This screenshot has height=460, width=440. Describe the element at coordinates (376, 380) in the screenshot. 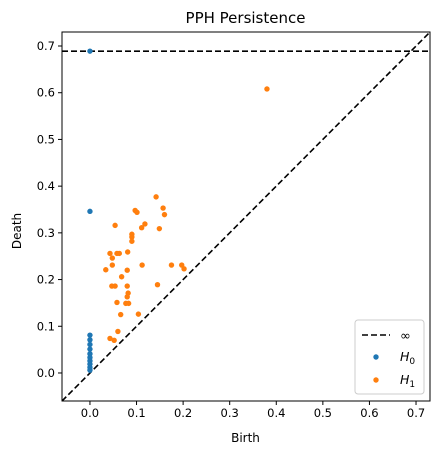

I see `legend-swatch-h1` at that location.